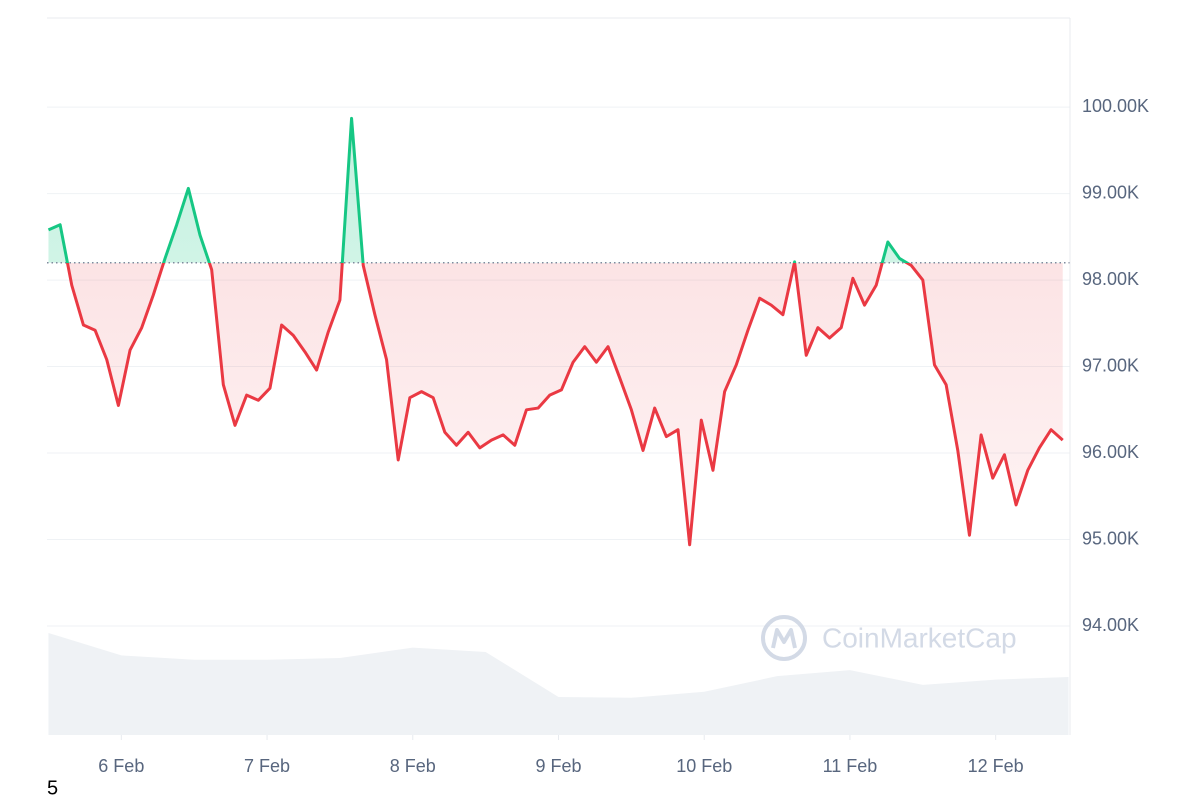  What do you see at coordinates (121, 766) in the screenshot?
I see `x-tick-label: 6 Feb` at bounding box center [121, 766].